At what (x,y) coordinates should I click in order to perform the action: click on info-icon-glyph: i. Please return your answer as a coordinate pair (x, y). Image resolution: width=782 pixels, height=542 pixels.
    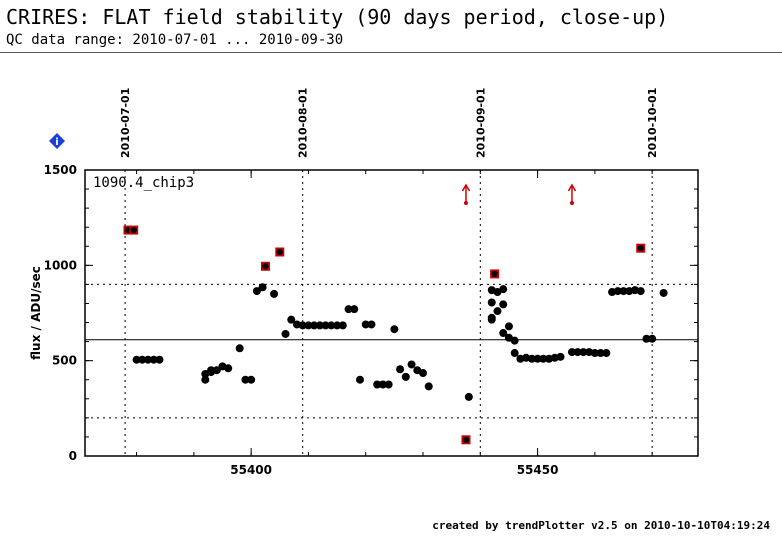
    Looking at the image, I should click on (56, 142).